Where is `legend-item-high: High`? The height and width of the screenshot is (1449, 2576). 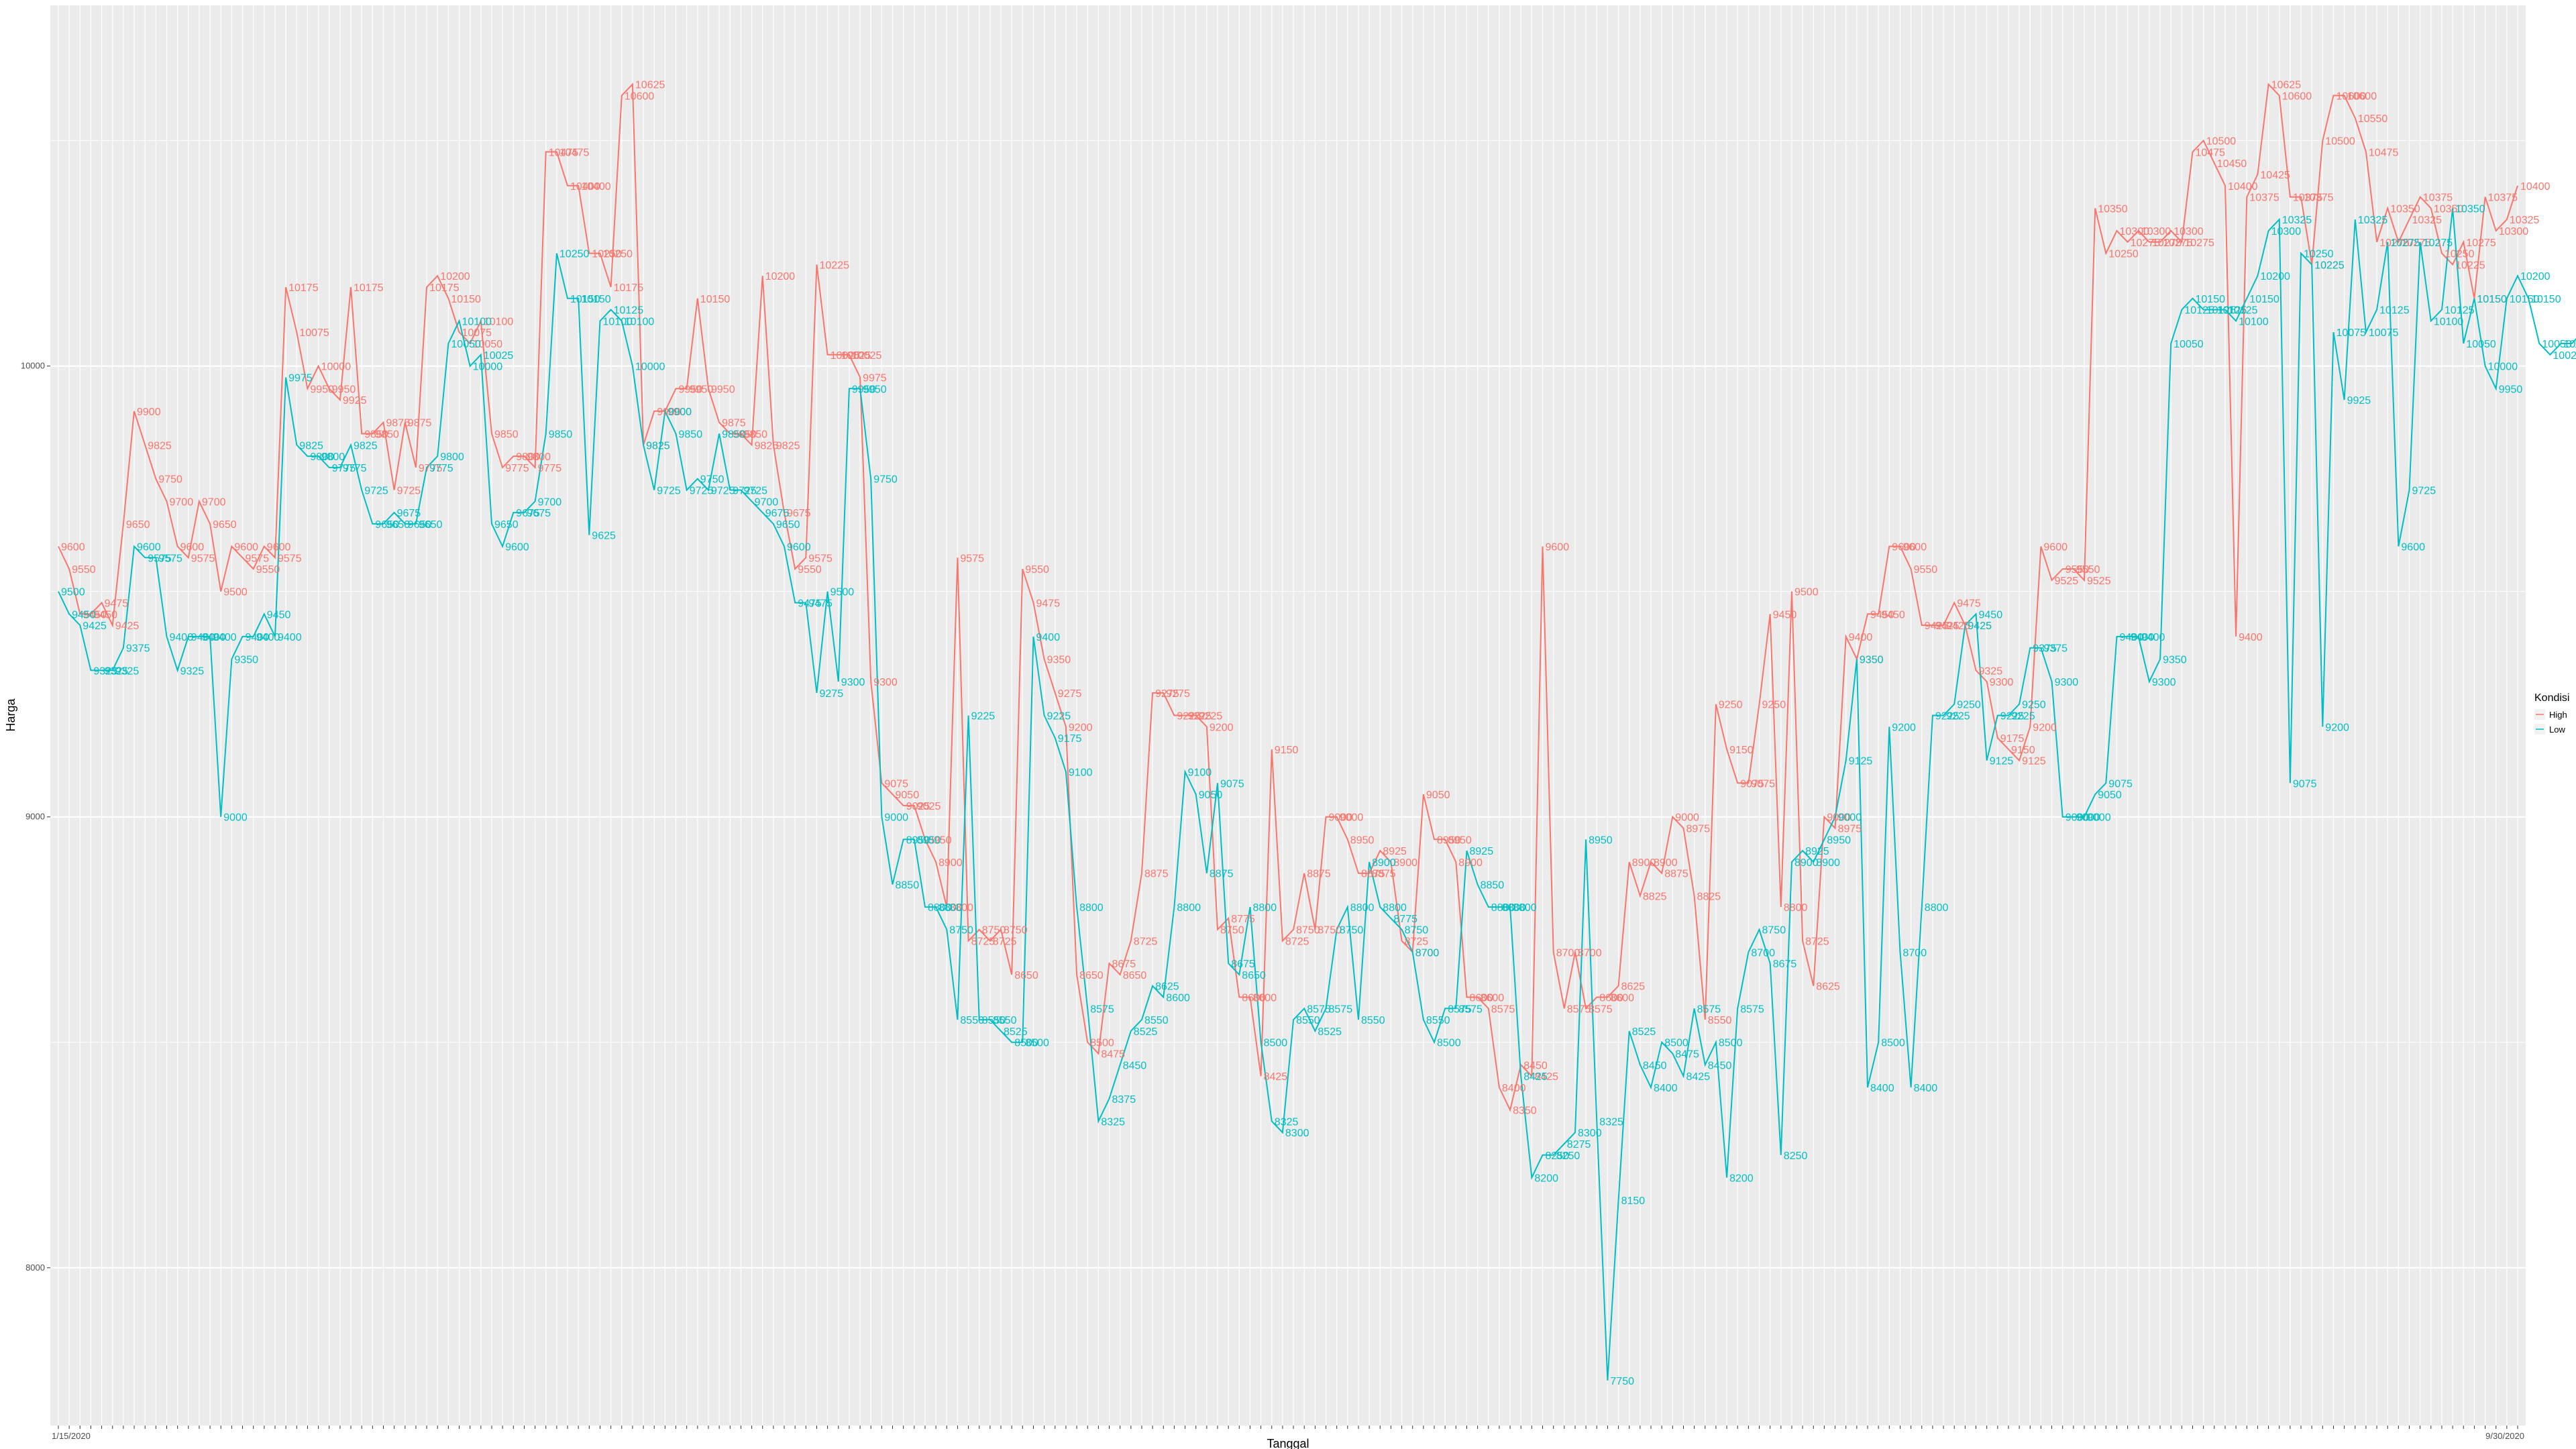
legend-item-high: High is located at coordinates (2550, 714).